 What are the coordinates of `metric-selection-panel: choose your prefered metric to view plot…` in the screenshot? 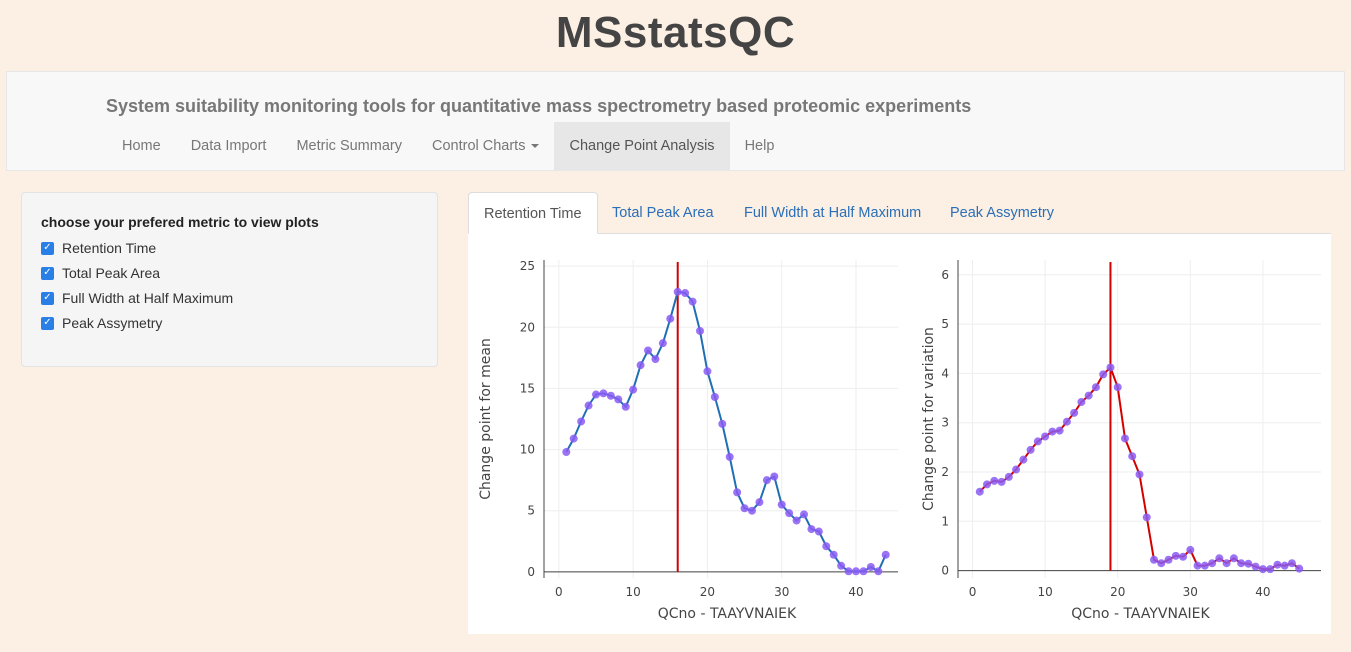 It's located at (229, 279).